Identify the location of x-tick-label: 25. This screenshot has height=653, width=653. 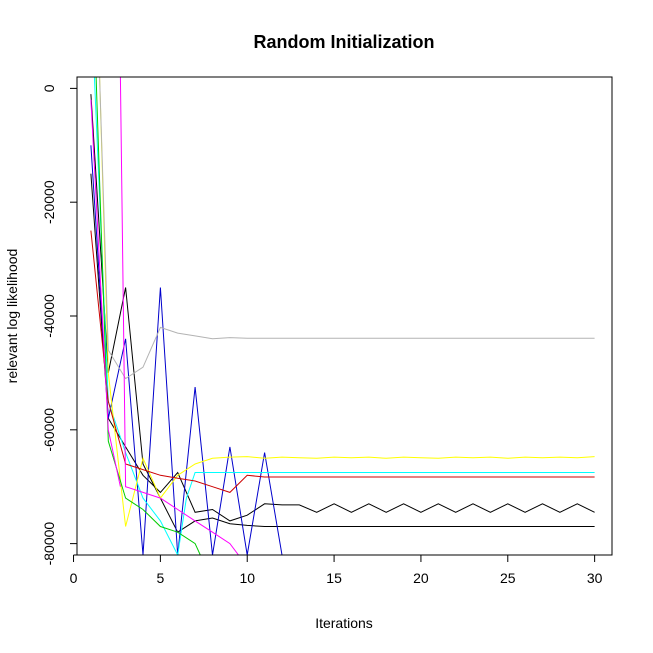
(508, 578).